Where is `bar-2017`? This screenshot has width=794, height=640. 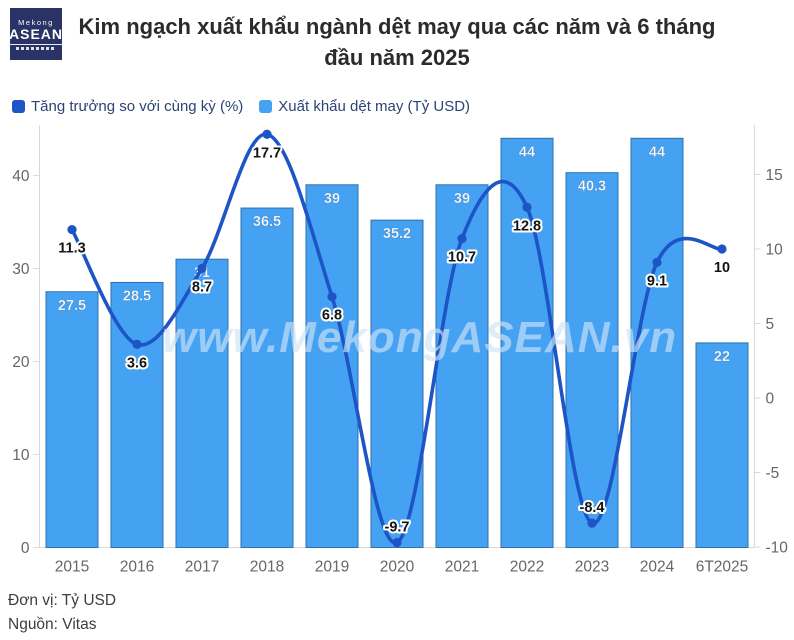 bar-2017 is located at coordinates (202, 403).